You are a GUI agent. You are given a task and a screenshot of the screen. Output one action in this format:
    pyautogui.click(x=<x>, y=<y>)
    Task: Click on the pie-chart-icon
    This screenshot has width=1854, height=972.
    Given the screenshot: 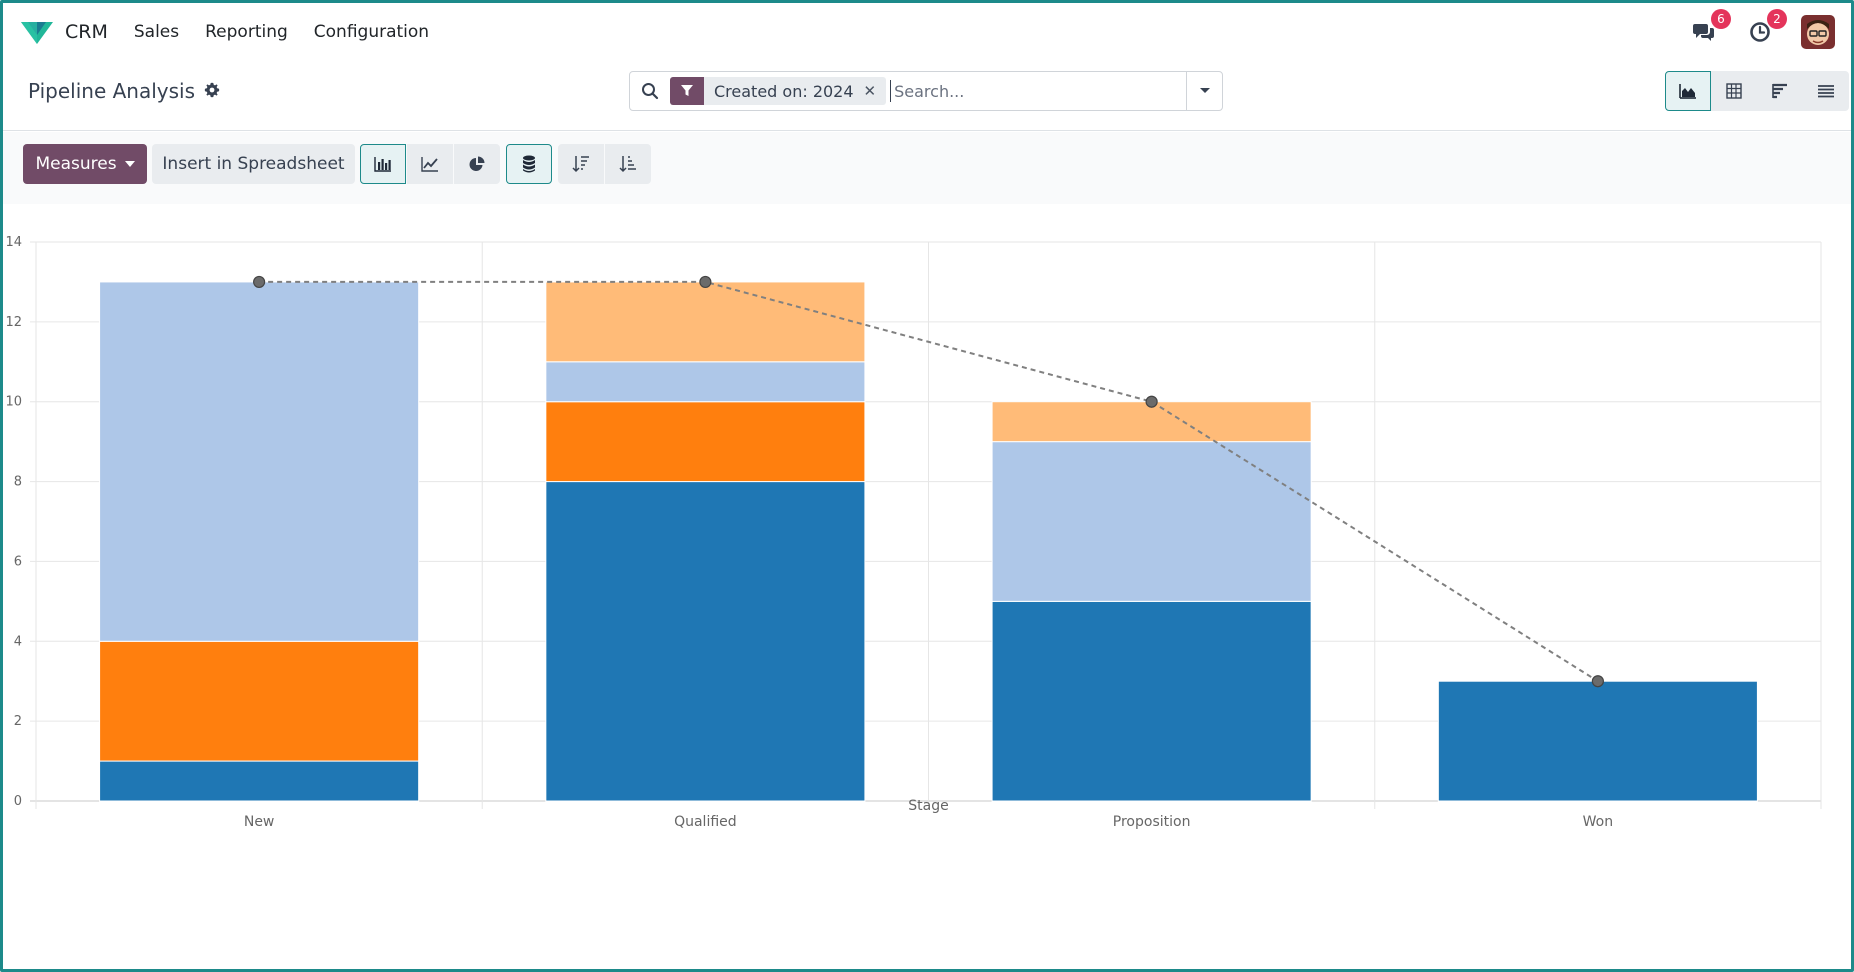 What is the action you would take?
    pyautogui.click(x=477, y=163)
    